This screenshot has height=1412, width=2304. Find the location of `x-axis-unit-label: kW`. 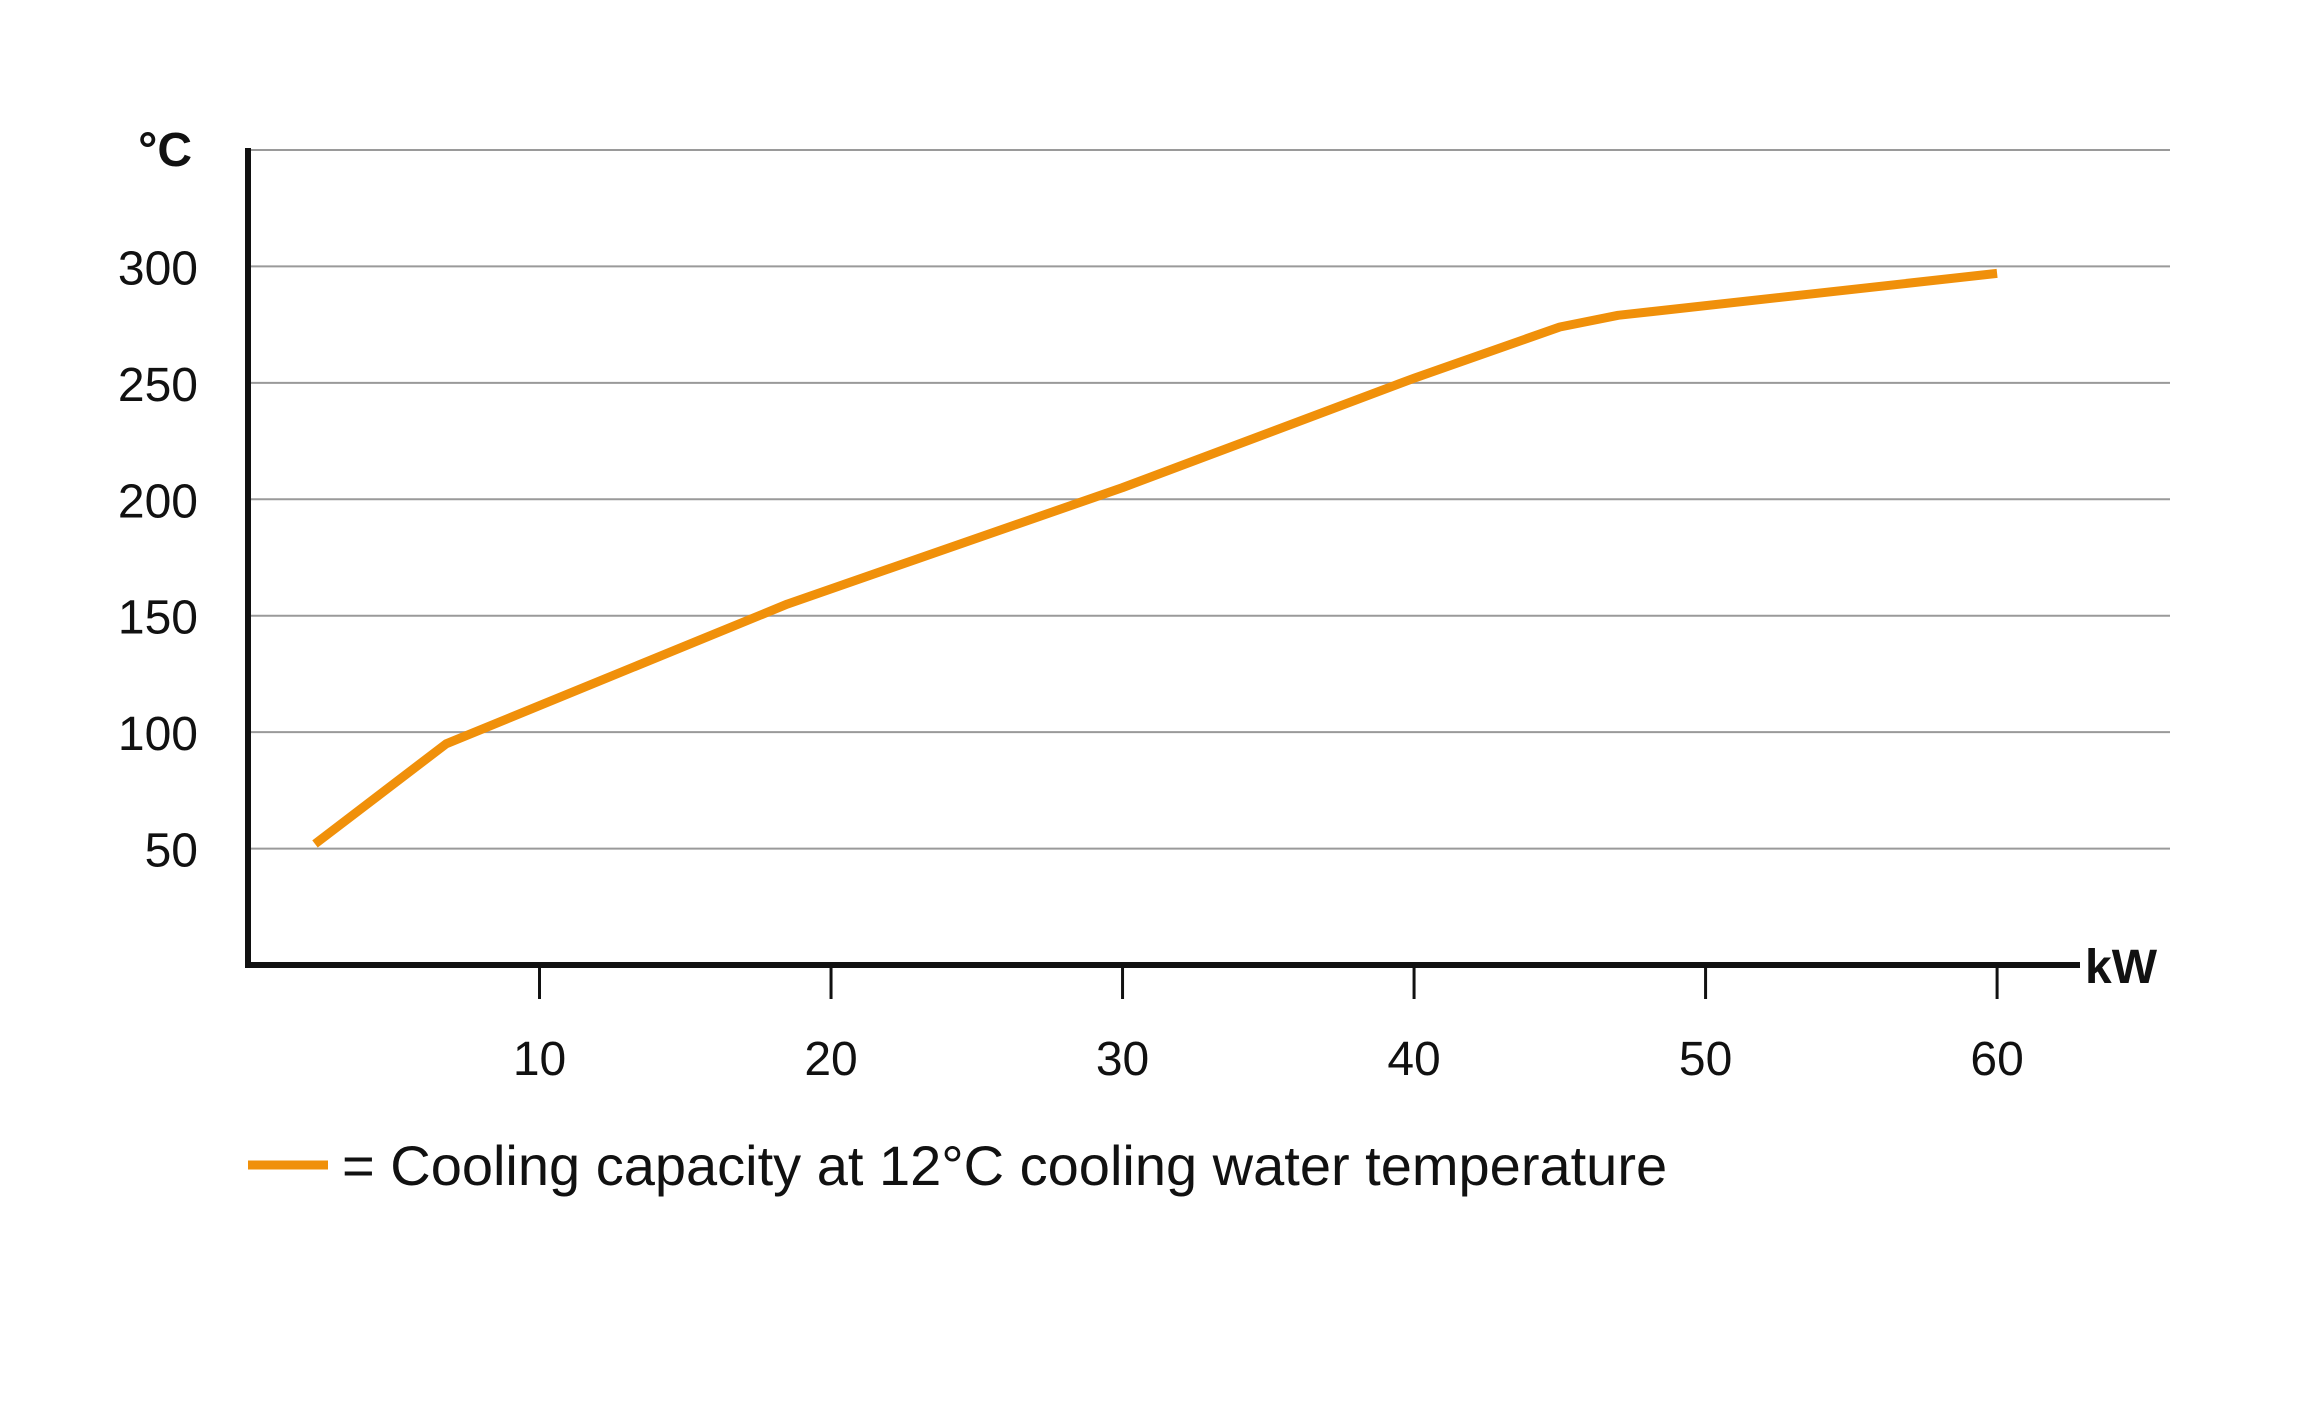

x-axis-unit-label: kW is located at coordinates (2121, 967).